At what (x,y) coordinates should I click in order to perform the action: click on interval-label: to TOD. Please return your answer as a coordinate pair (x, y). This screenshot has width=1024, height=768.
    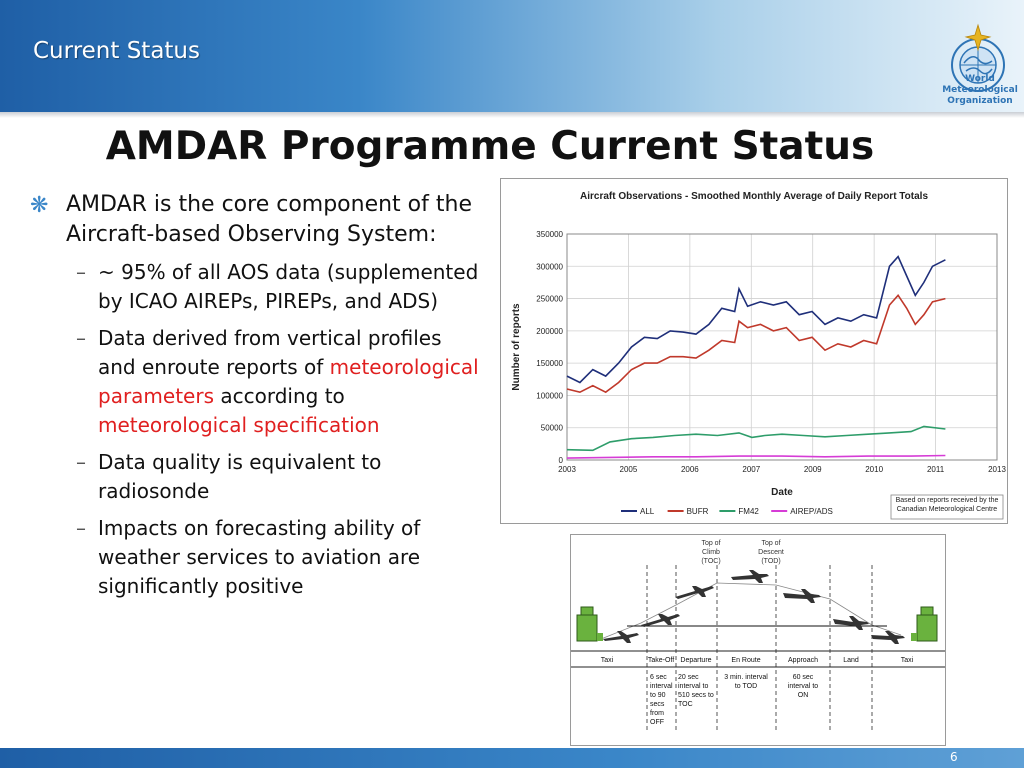
    Looking at the image, I should click on (746, 686).